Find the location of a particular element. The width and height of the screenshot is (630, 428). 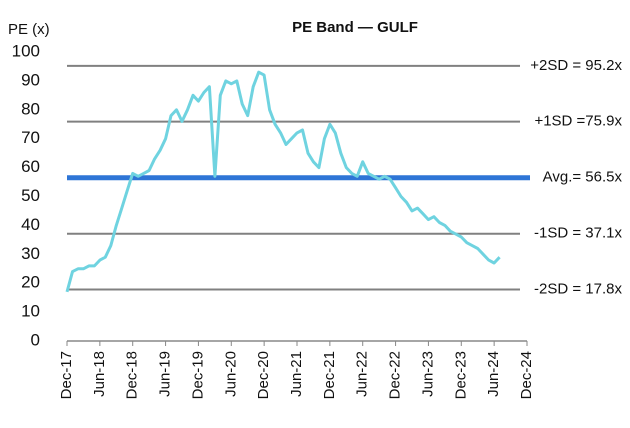

y-axis-label: PE (x) is located at coordinates (29, 29).